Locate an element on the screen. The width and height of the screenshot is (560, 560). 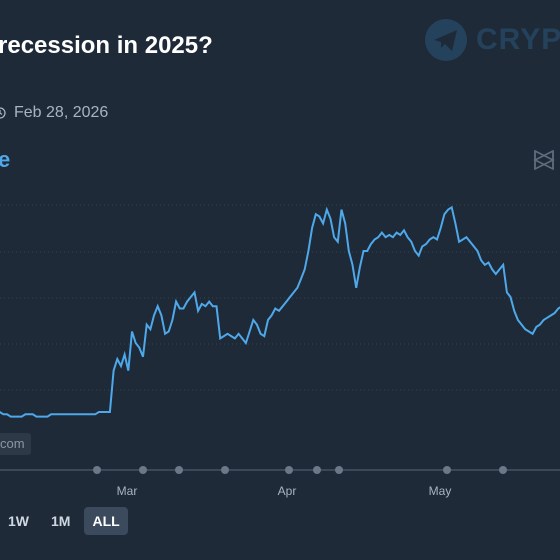
market-title: recession in 2025? is located at coordinates (106, 45).